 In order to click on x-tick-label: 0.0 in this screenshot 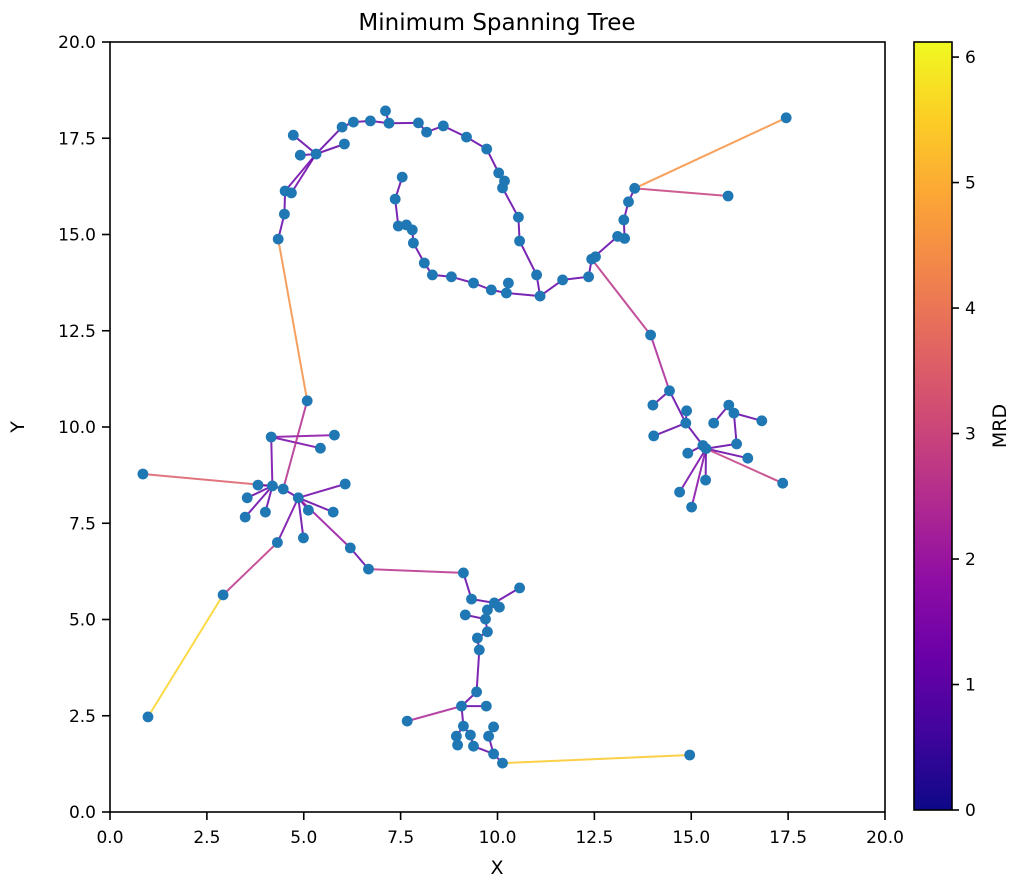, I will do `click(109, 838)`.